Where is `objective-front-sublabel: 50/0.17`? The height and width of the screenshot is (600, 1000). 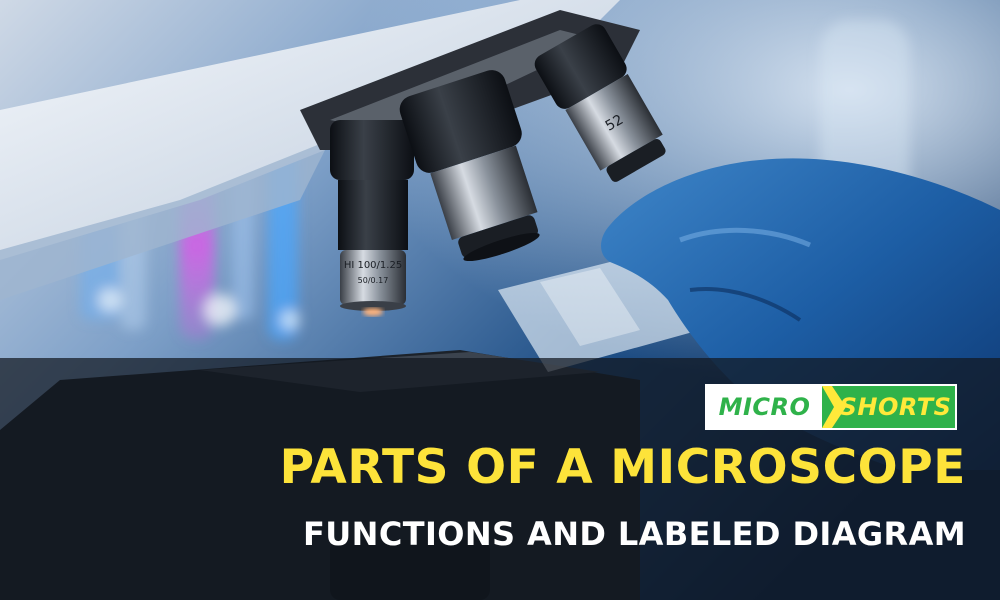 objective-front-sublabel: 50/0.17 is located at coordinates (373, 280).